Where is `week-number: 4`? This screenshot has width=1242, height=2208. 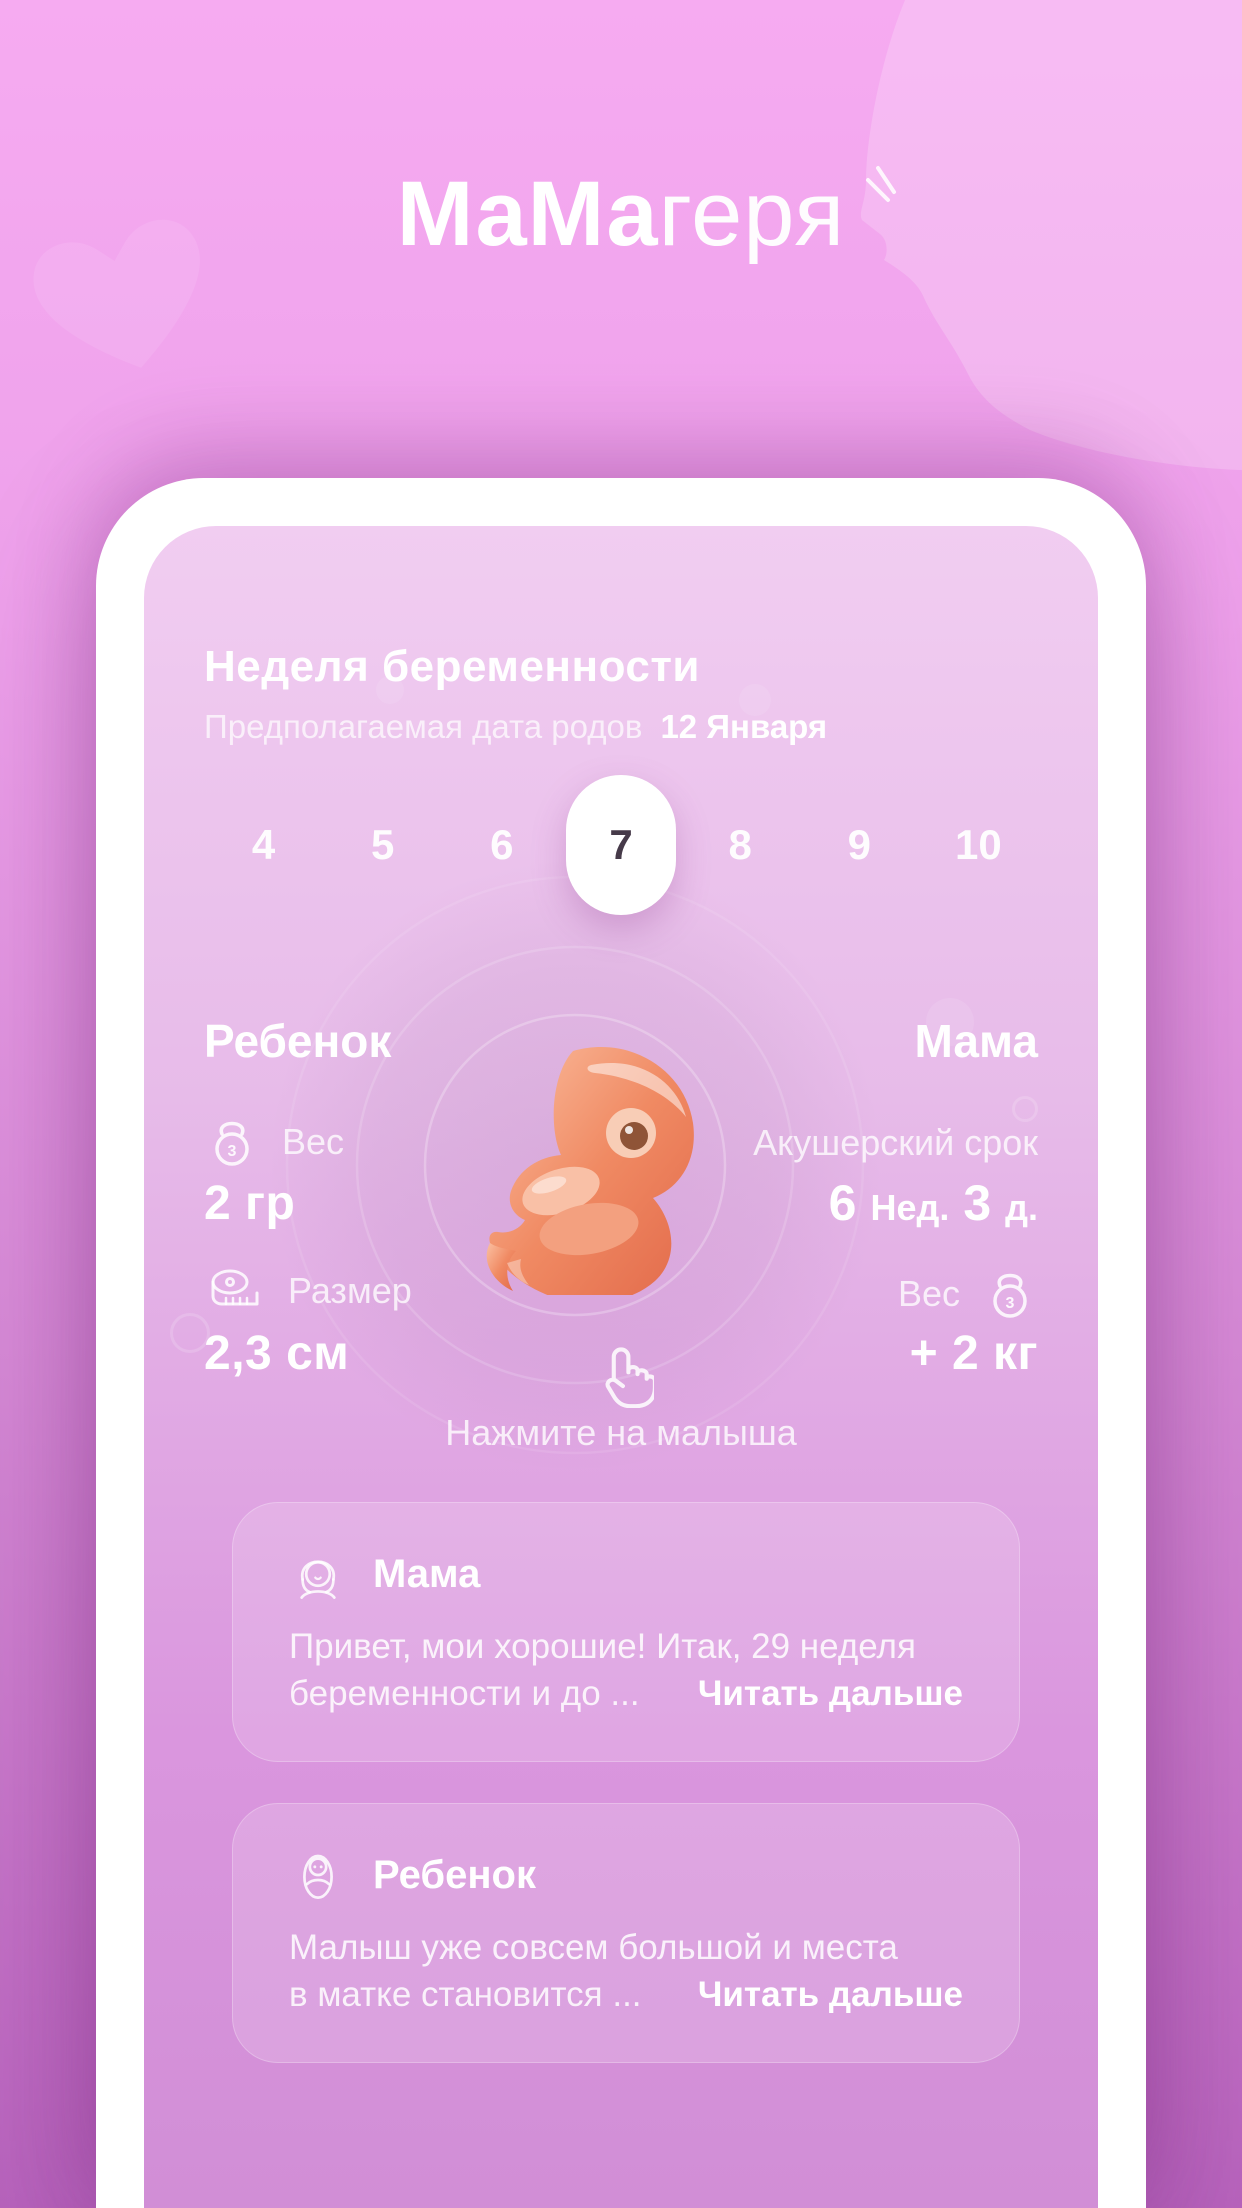 week-number: 4 is located at coordinates (263, 844).